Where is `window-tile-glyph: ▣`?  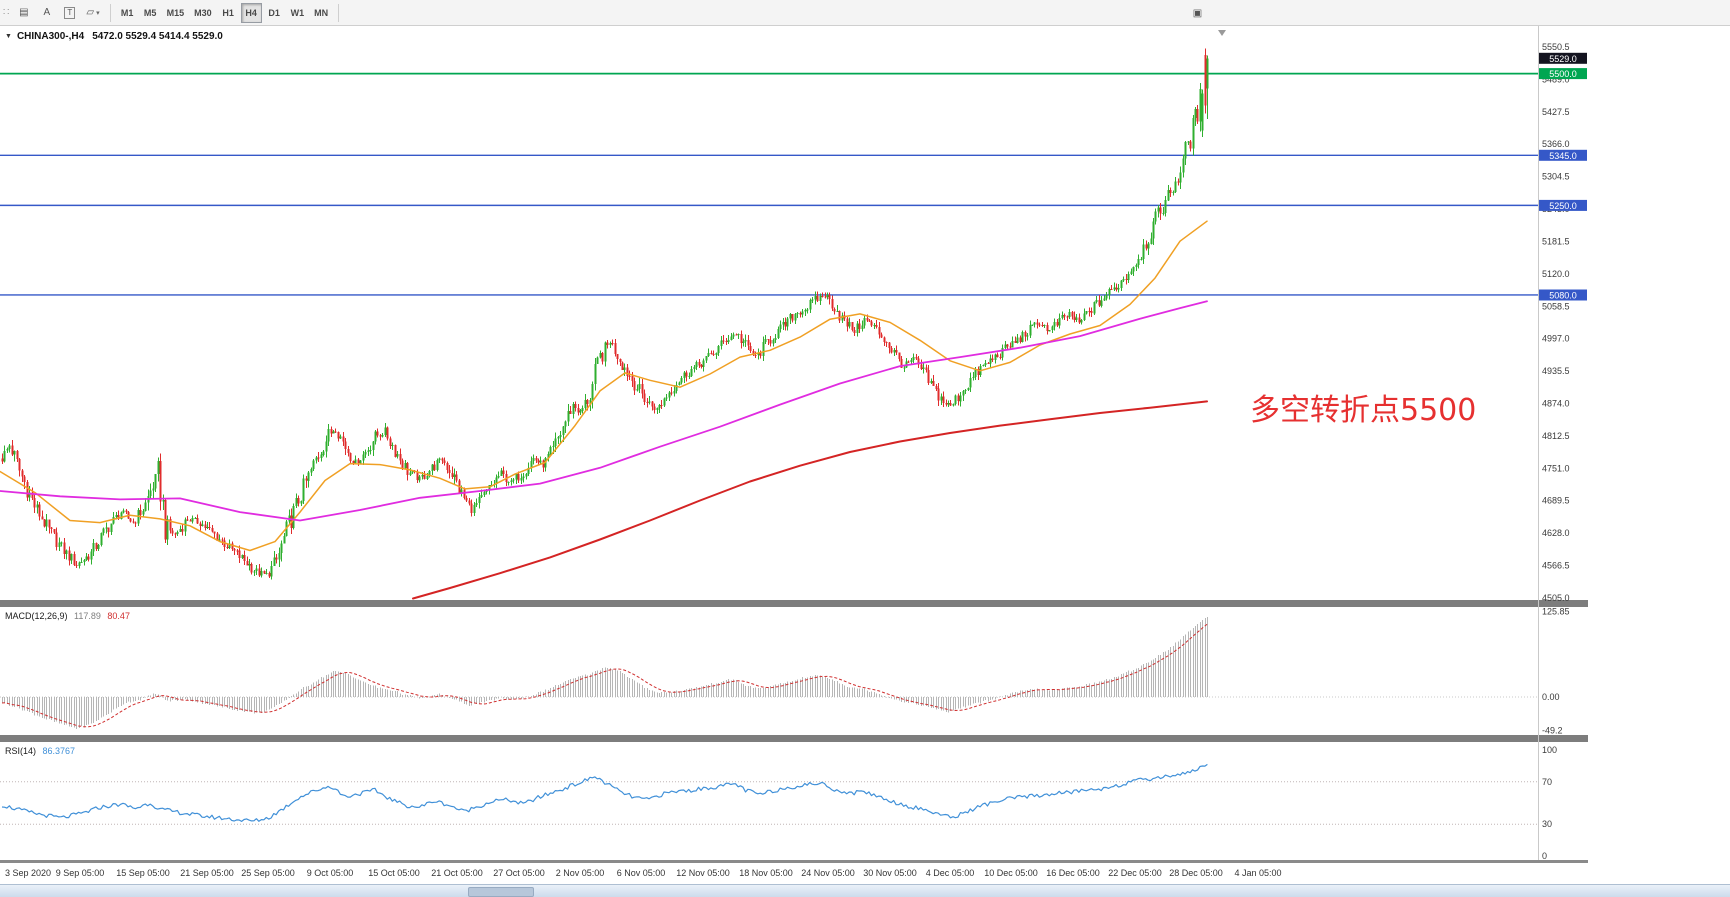 window-tile-glyph: ▣ is located at coordinates (1197, 13).